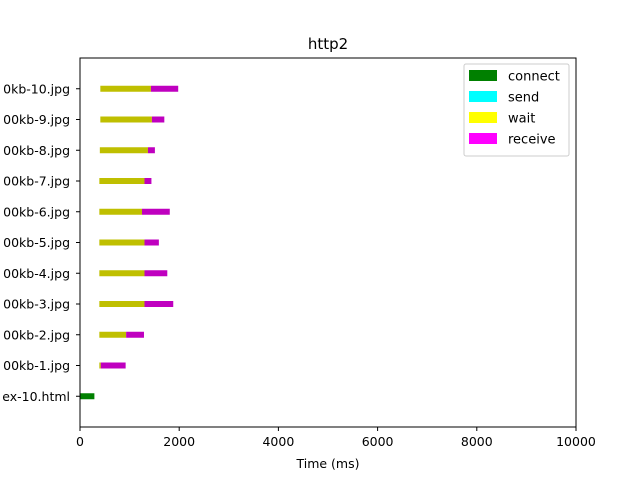 Image resolution: width=640 pixels, height=480 pixels. Describe the element at coordinates (36, 304) in the screenshot. I see `y-tick-label: 00kb-3.jpg` at that location.